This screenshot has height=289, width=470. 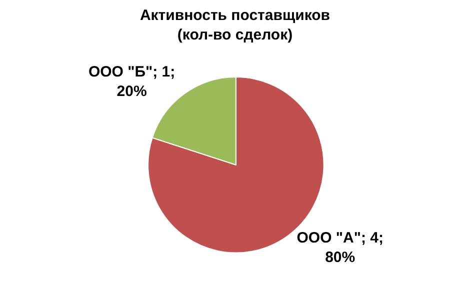 I want to click on slice-label: ООО "А"; 4; 80%, so click(x=340, y=248).